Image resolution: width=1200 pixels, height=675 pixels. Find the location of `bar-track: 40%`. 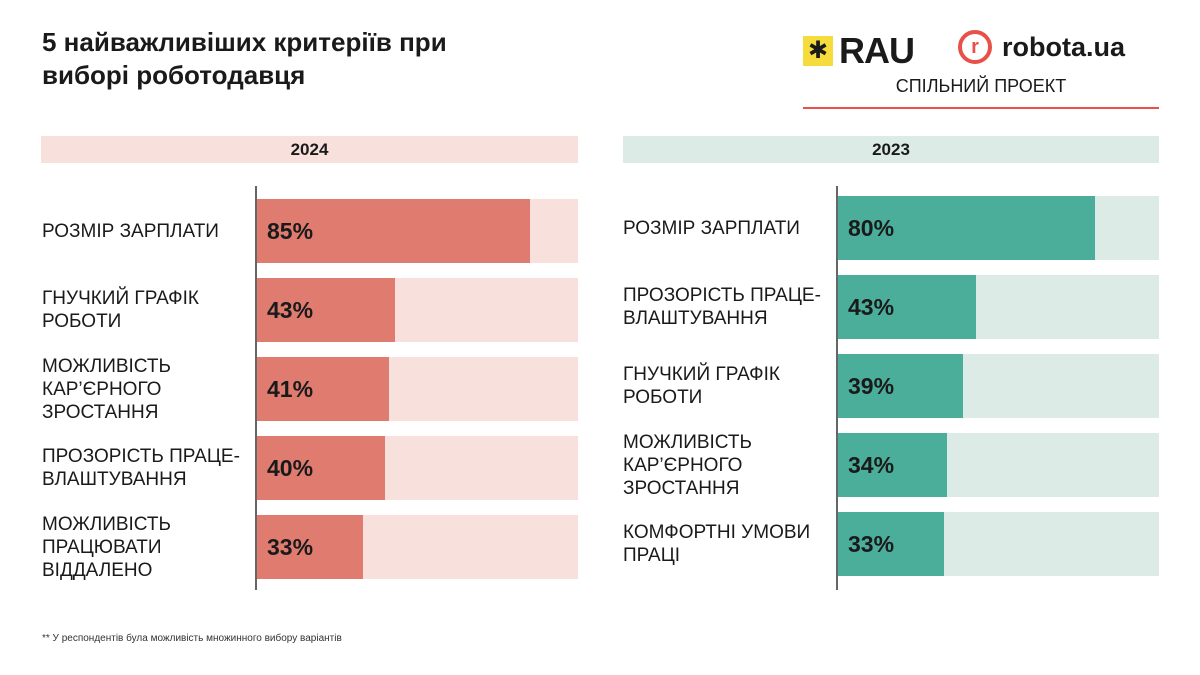

bar-track: 40% is located at coordinates (417, 468).